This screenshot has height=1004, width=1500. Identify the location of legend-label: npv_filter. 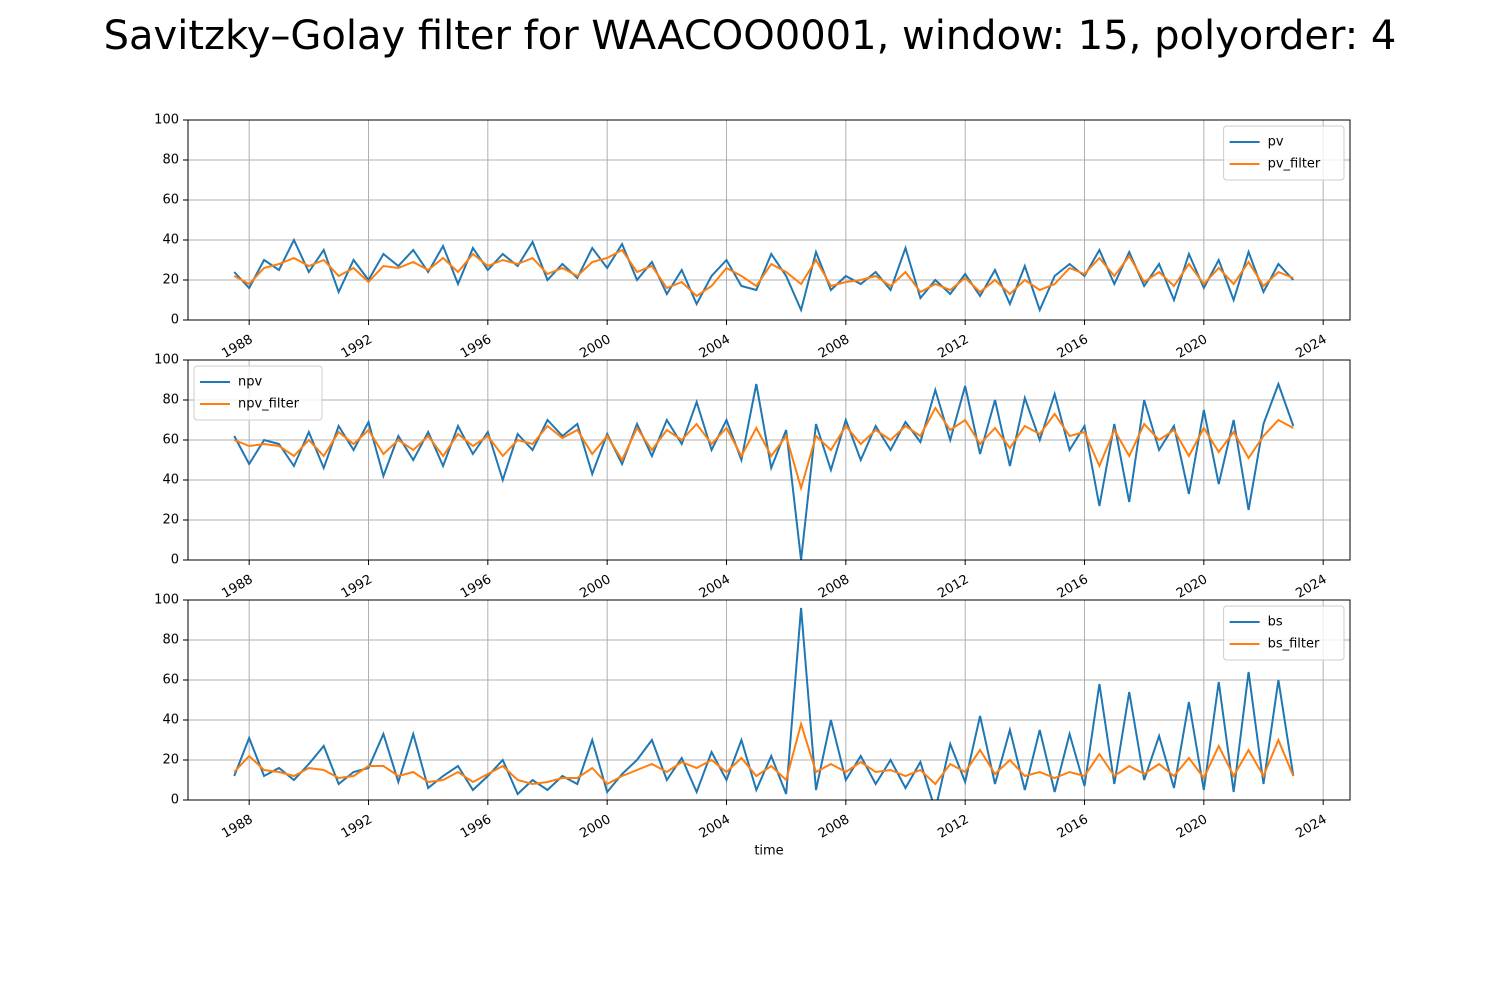
(269, 404).